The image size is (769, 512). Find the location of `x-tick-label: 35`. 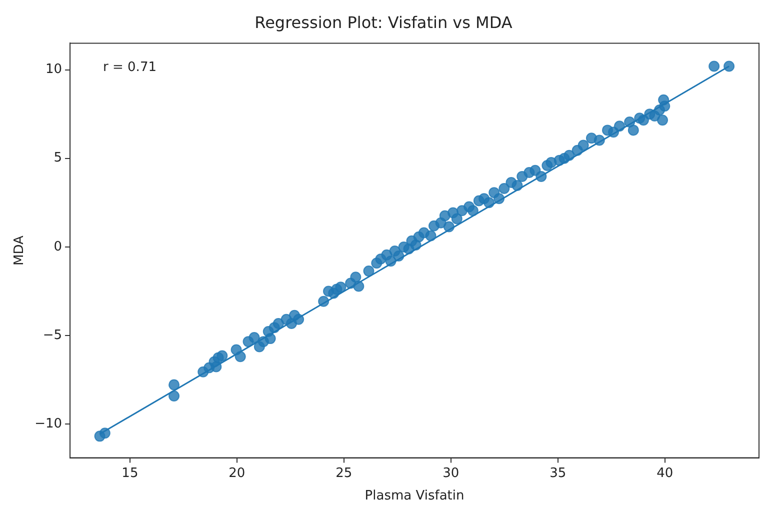

x-tick-label: 35 is located at coordinates (558, 473).